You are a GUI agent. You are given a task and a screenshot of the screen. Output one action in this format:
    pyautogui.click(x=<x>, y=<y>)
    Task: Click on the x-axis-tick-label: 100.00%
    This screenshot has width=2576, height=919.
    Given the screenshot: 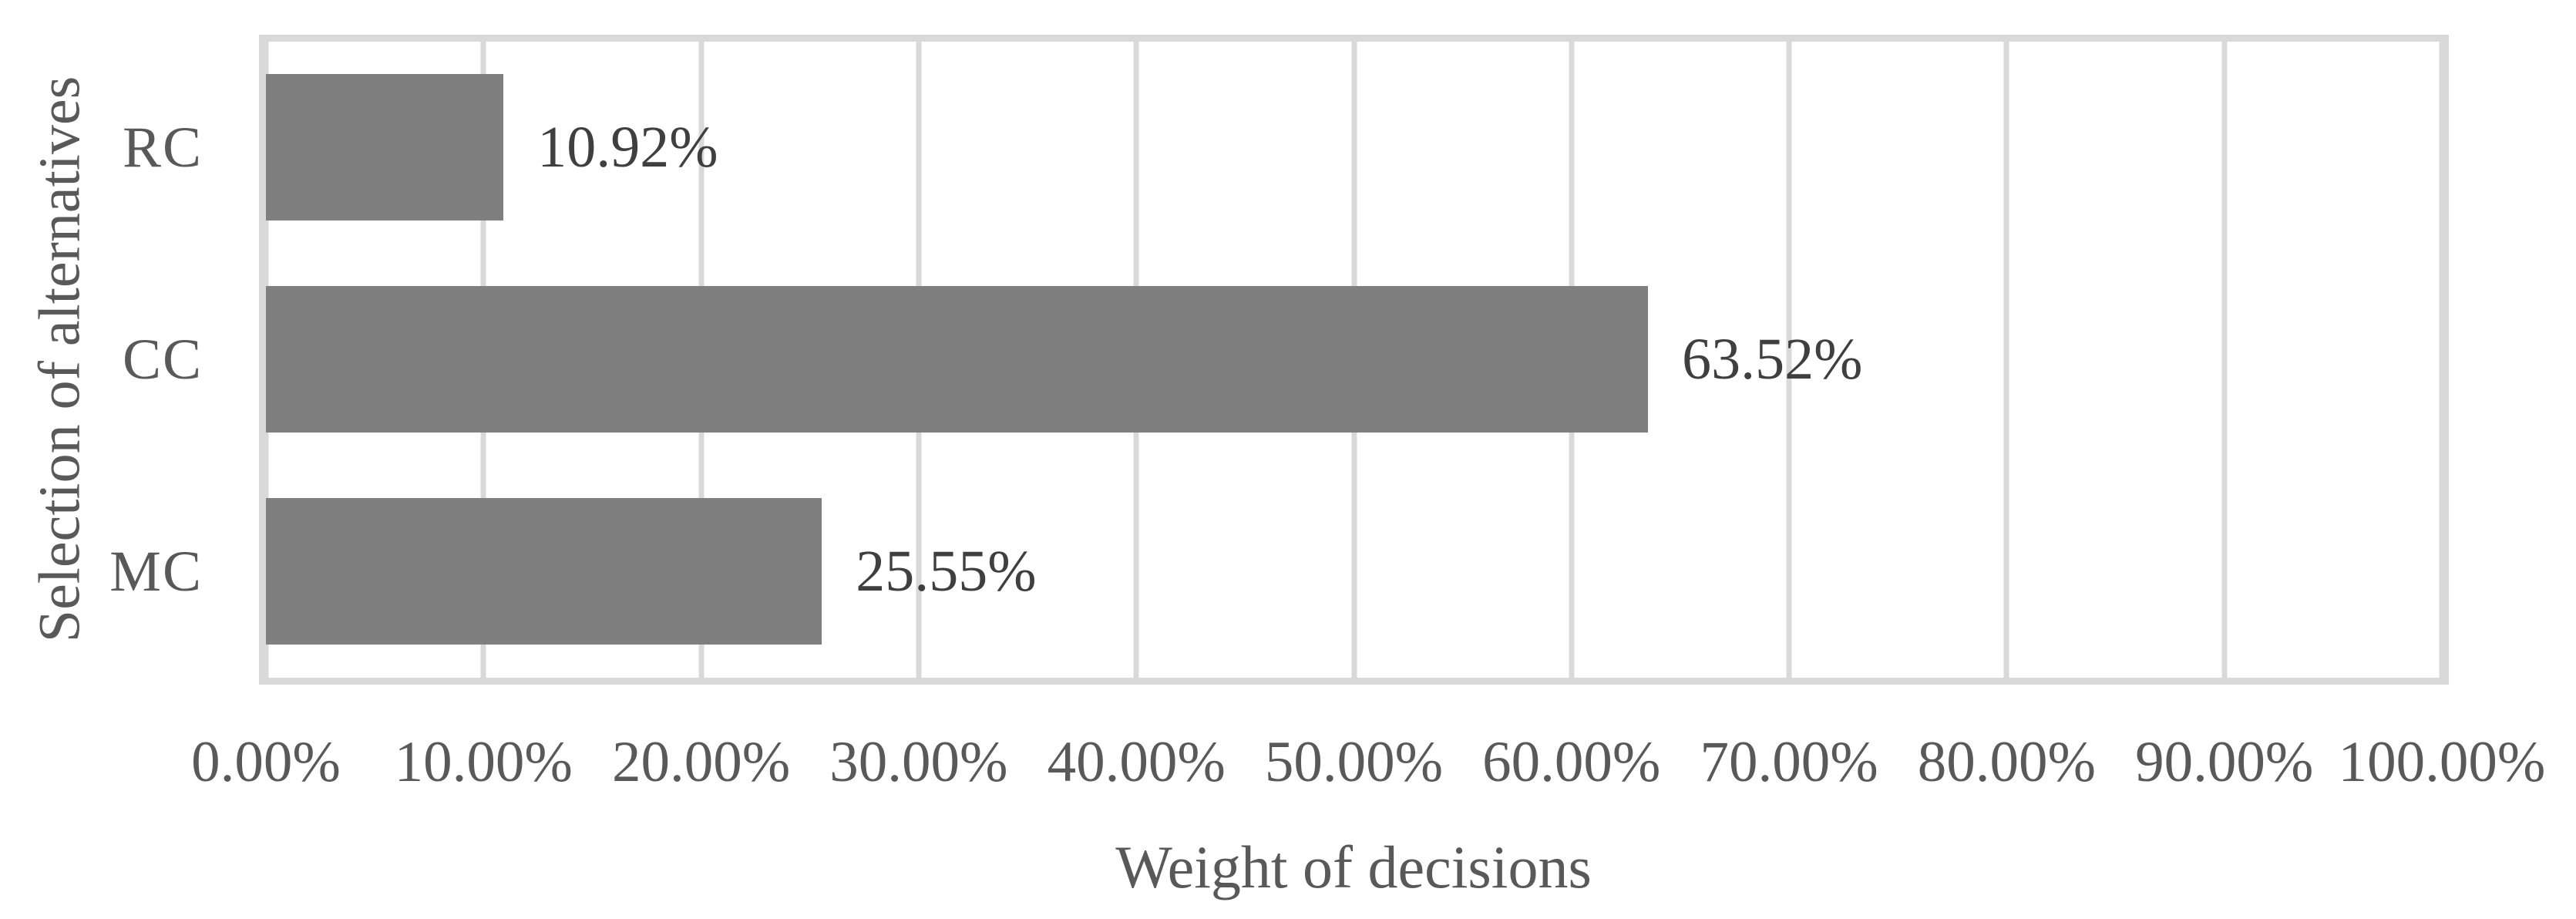 What is the action you would take?
    pyautogui.click(x=2442, y=762)
    